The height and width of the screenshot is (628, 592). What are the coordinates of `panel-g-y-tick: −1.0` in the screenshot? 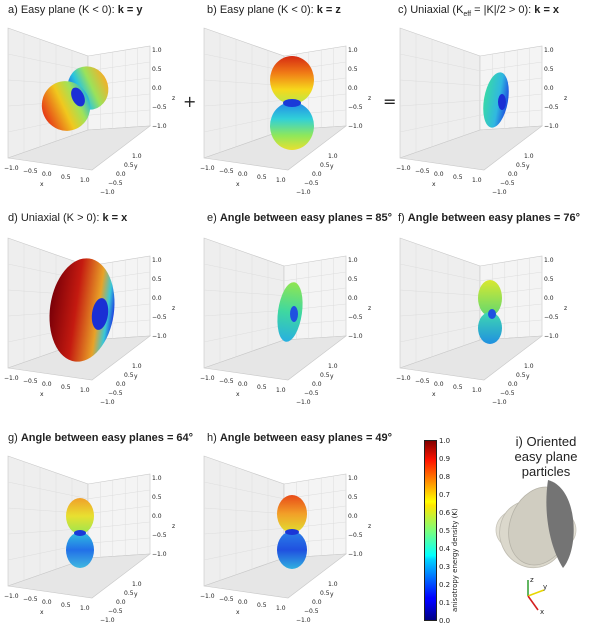 It's located at (107, 620).